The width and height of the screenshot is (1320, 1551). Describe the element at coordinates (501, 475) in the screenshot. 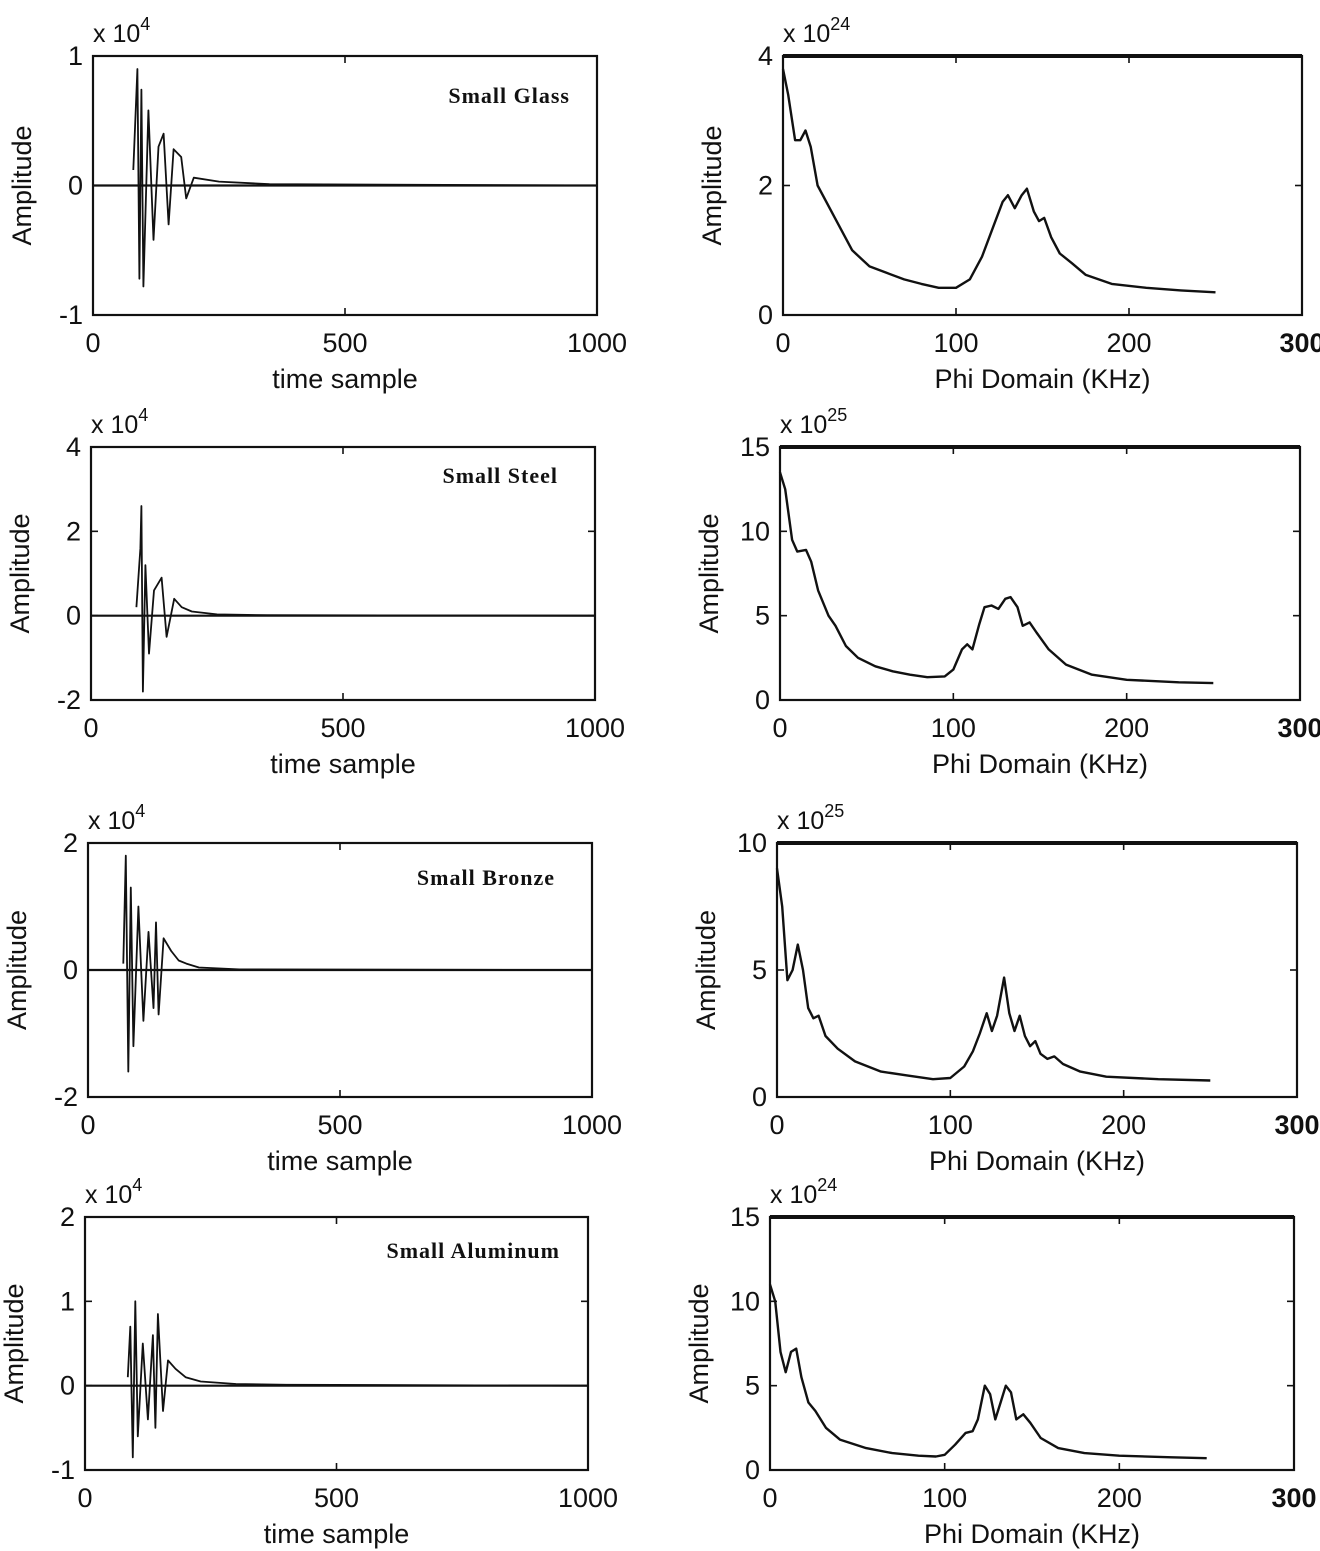

I see `panel-annotation: Small Steel` at that location.